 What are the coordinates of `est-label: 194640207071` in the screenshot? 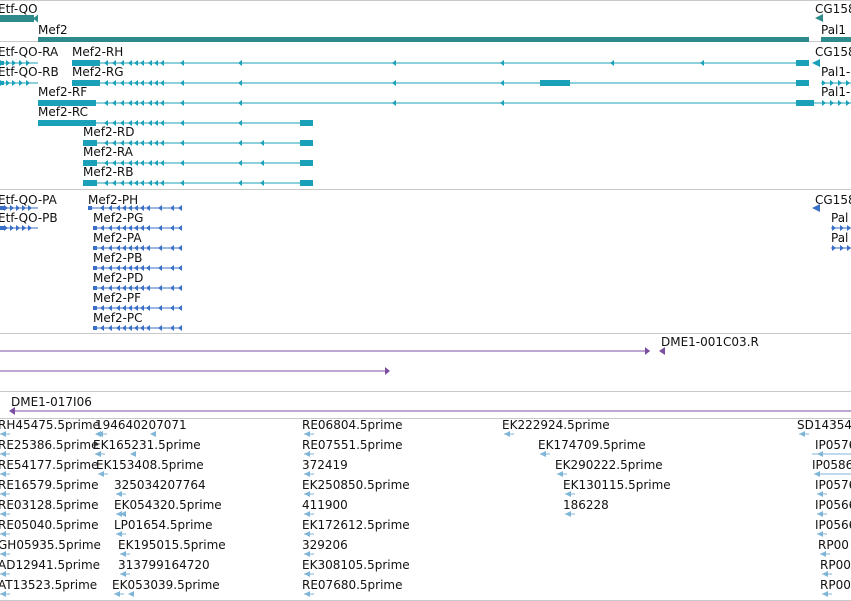 It's located at (141, 425).